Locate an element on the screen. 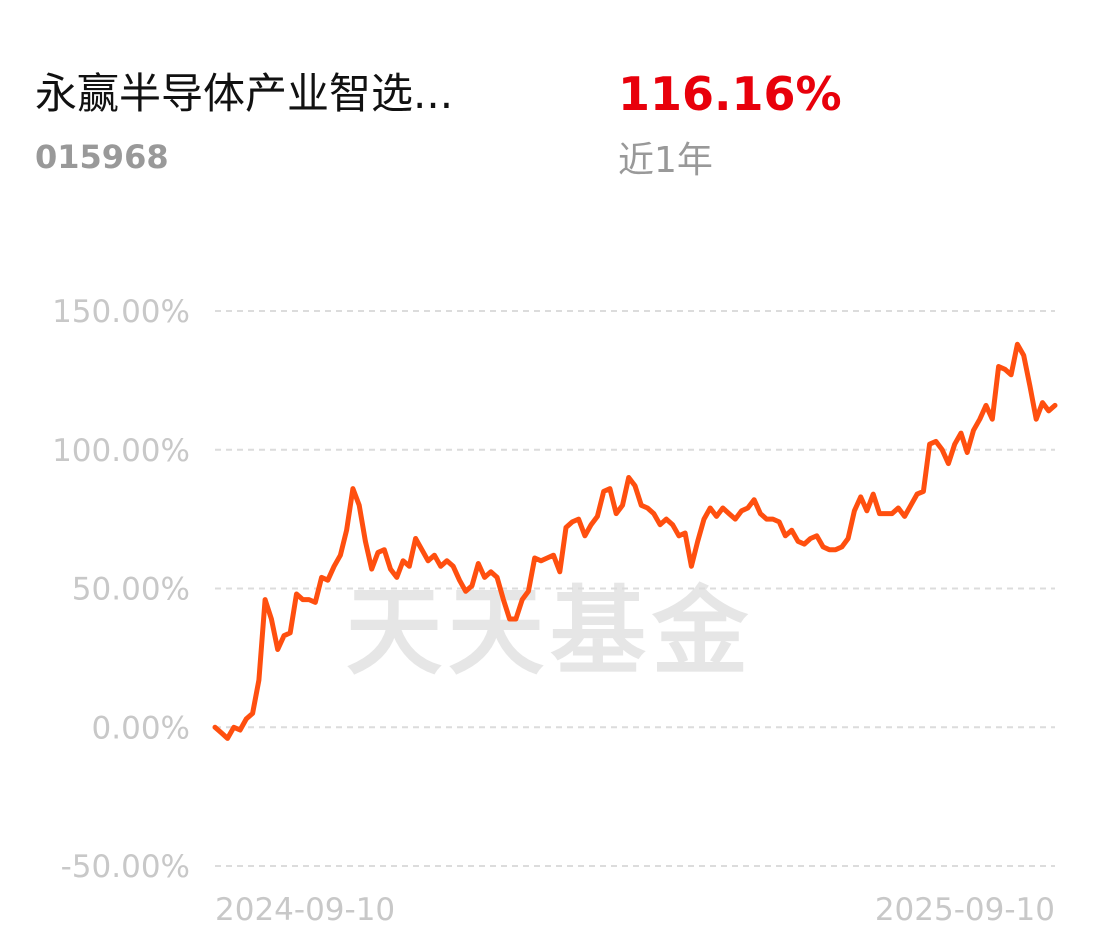 The height and width of the screenshot is (951, 1102). x-tick-label: 2025-09-10 is located at coordinates (965, 910).